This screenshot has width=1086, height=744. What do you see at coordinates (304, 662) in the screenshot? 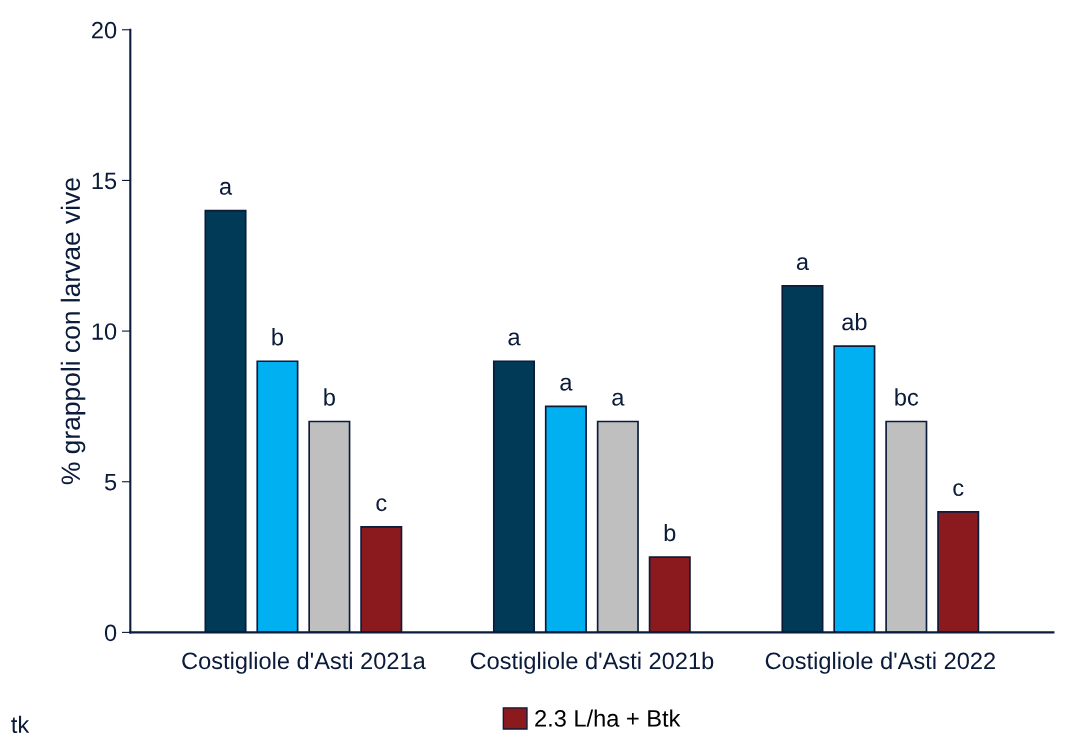
I see `x-tick-label: Costigliole d'Asti 2021a` at bounding box center [304, 662].